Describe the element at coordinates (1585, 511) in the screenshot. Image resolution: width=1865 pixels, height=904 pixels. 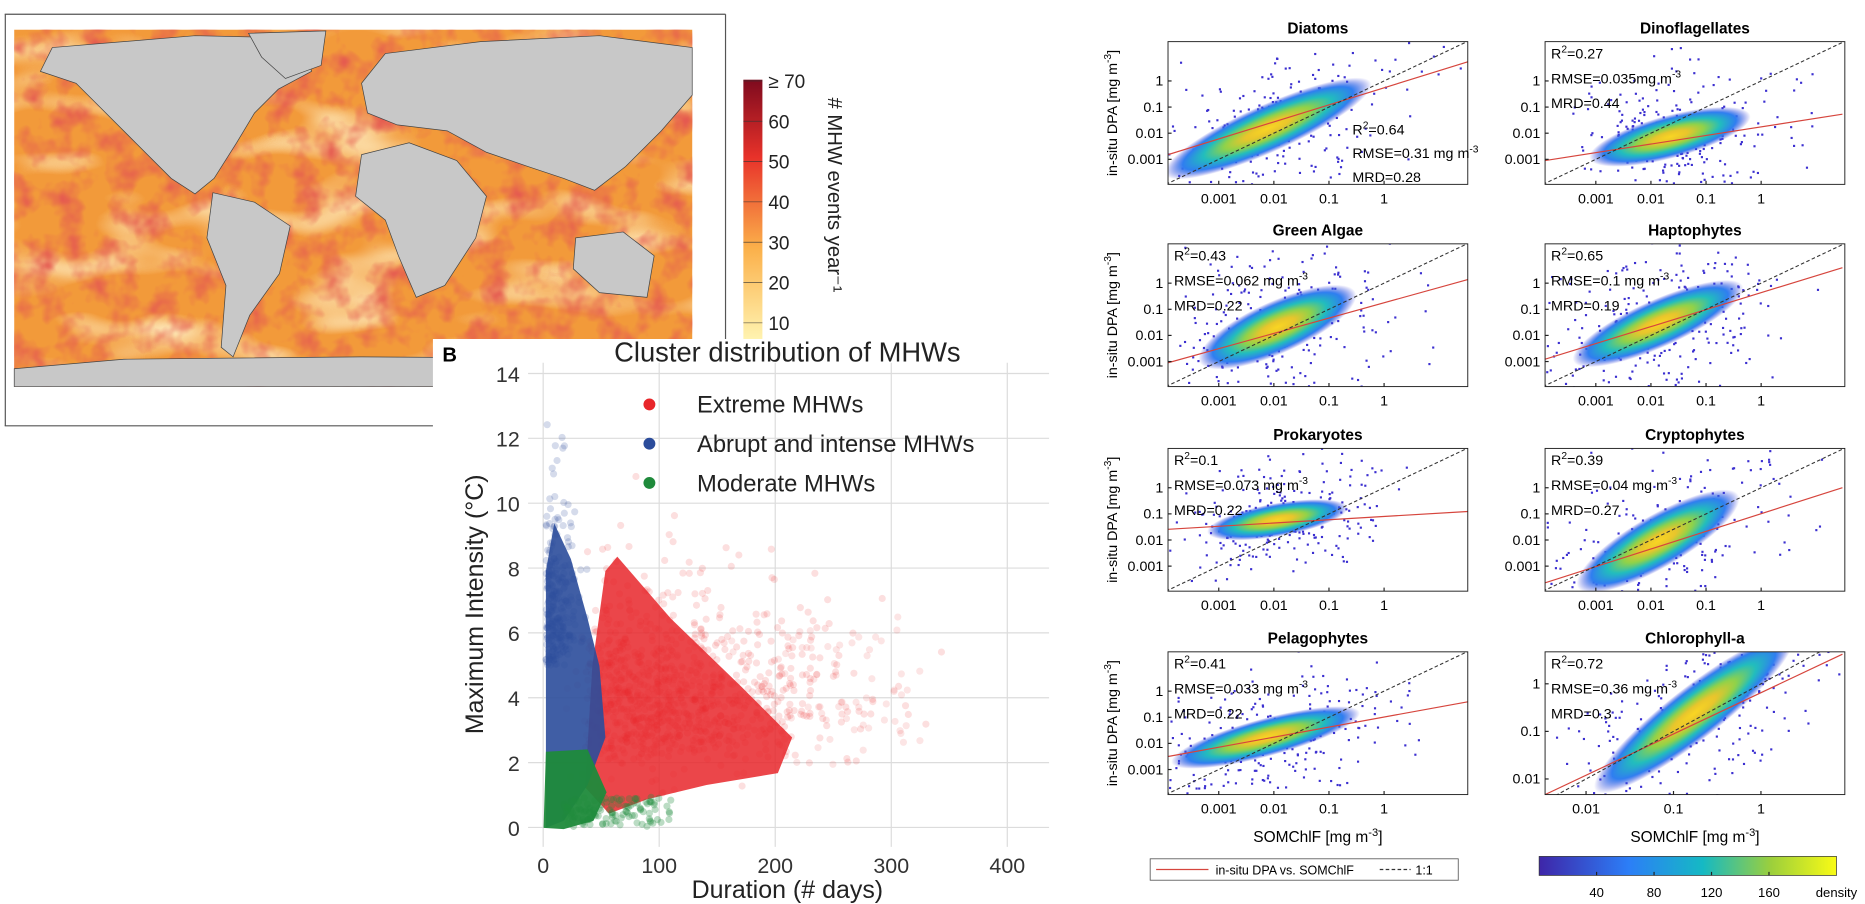
I see `text-part: MRD=0.27` at that location.